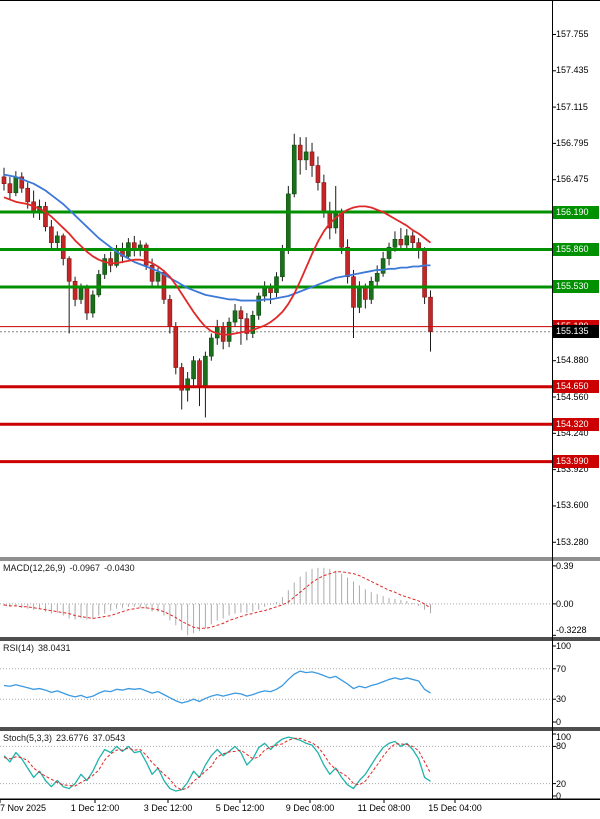 The image size is (600, 819). Describe the element at coordinates (300, 559) in the screenshot. I see `separator-main-macd` at that location.